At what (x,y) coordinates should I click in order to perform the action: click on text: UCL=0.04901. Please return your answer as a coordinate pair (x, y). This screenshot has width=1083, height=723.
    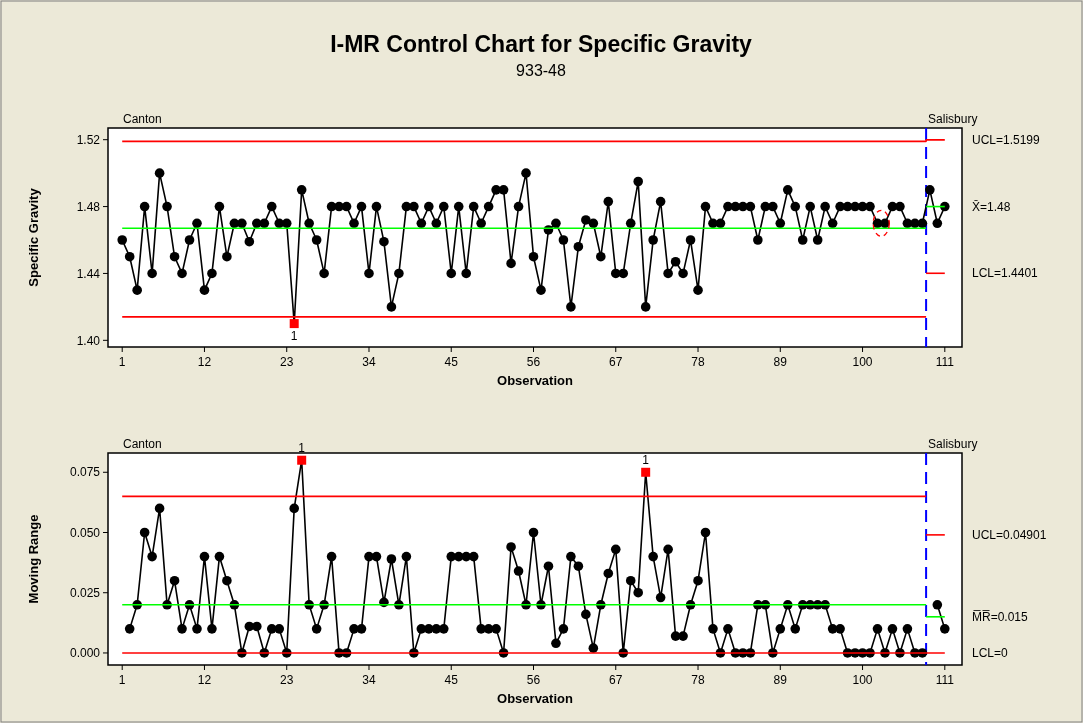
    Looking at the image, I should click on (1009, 535).